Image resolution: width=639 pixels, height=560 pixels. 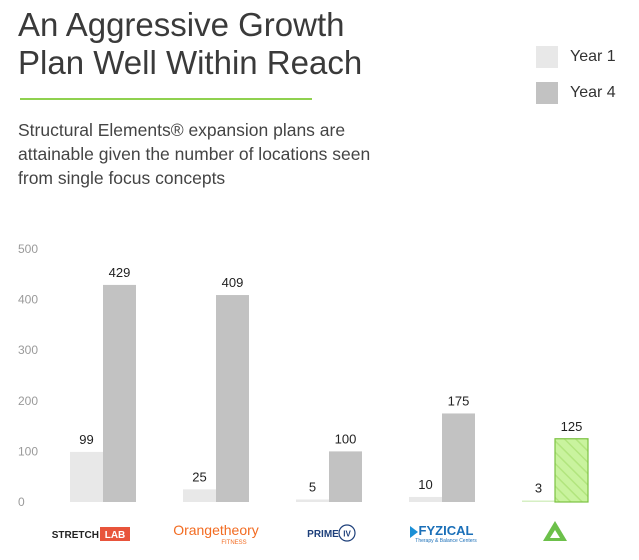 I want to click on data-label: 175, so click(x=459, y=400).